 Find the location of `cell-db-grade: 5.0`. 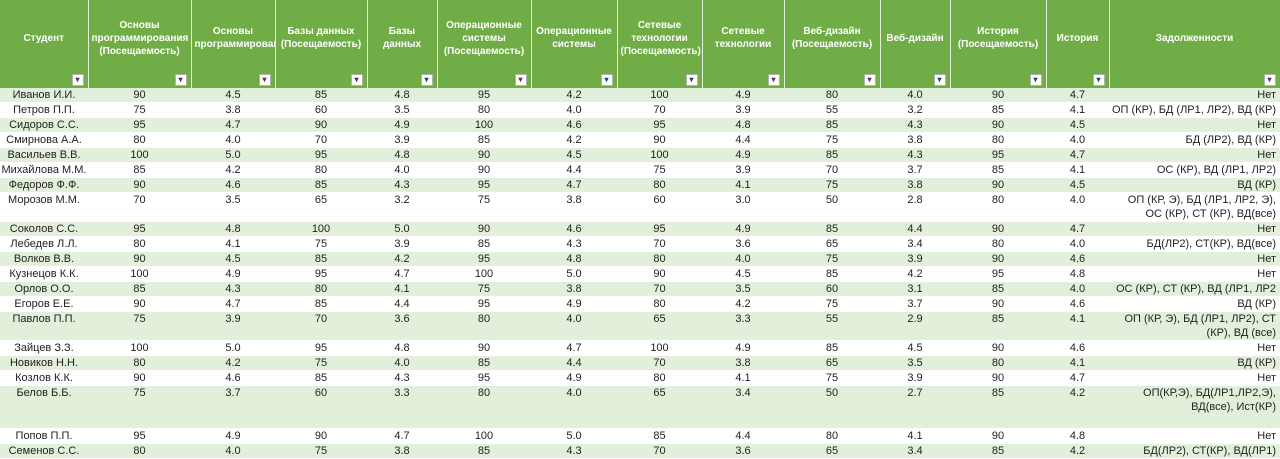

cell-db-grade: 5.0 is located at coordinates (402, 229).